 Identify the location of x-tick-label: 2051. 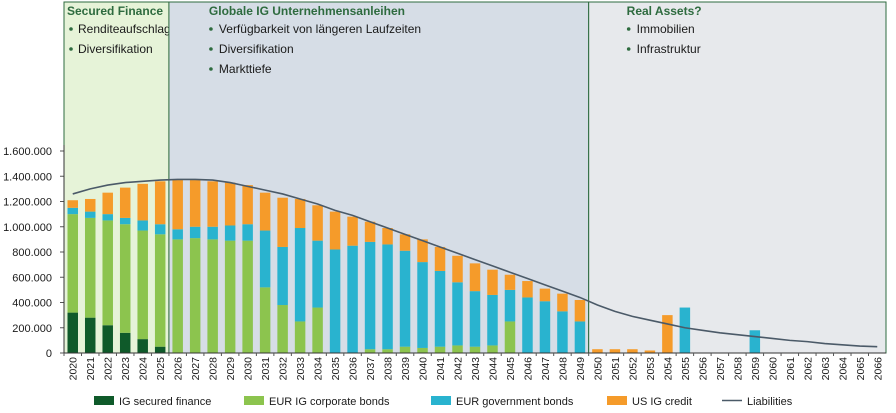
(616, 369).